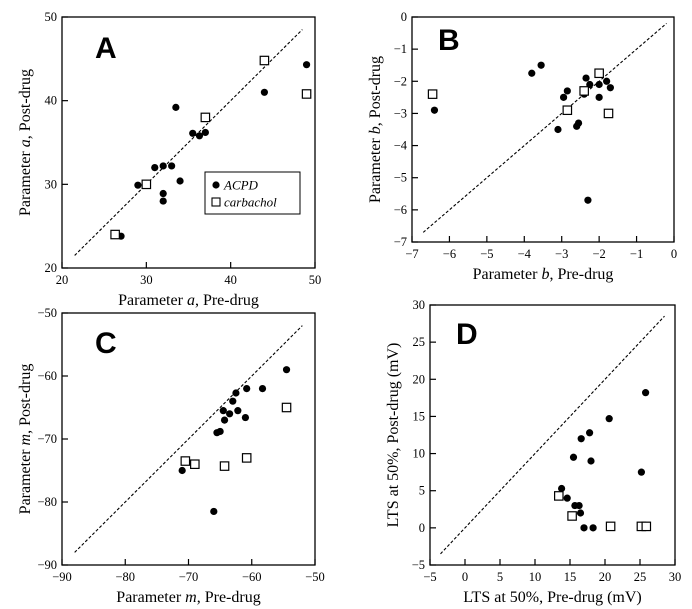 The image size is (692, 609). I want to click on x-axis-label: Parameter m, Pre-drug, so click(188, 597).